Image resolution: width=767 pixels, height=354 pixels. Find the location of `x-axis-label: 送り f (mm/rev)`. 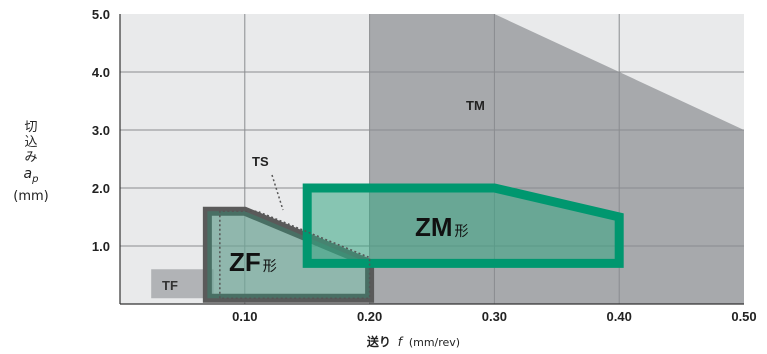

x-axis-label: 送り f (mm/rev) is located at coordinates (383, 341).